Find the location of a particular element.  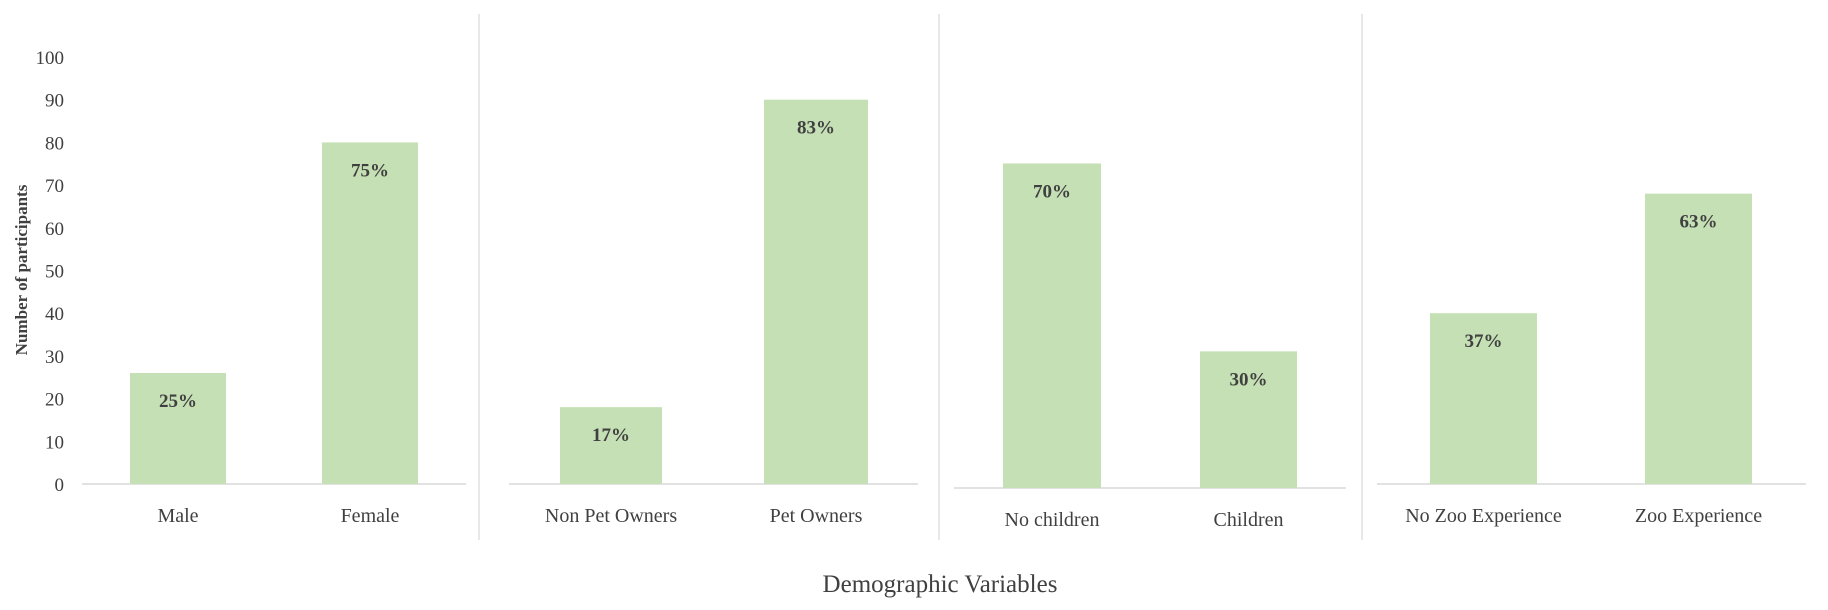

bar-data-label: 63% is located at coordinates (1699, 222).